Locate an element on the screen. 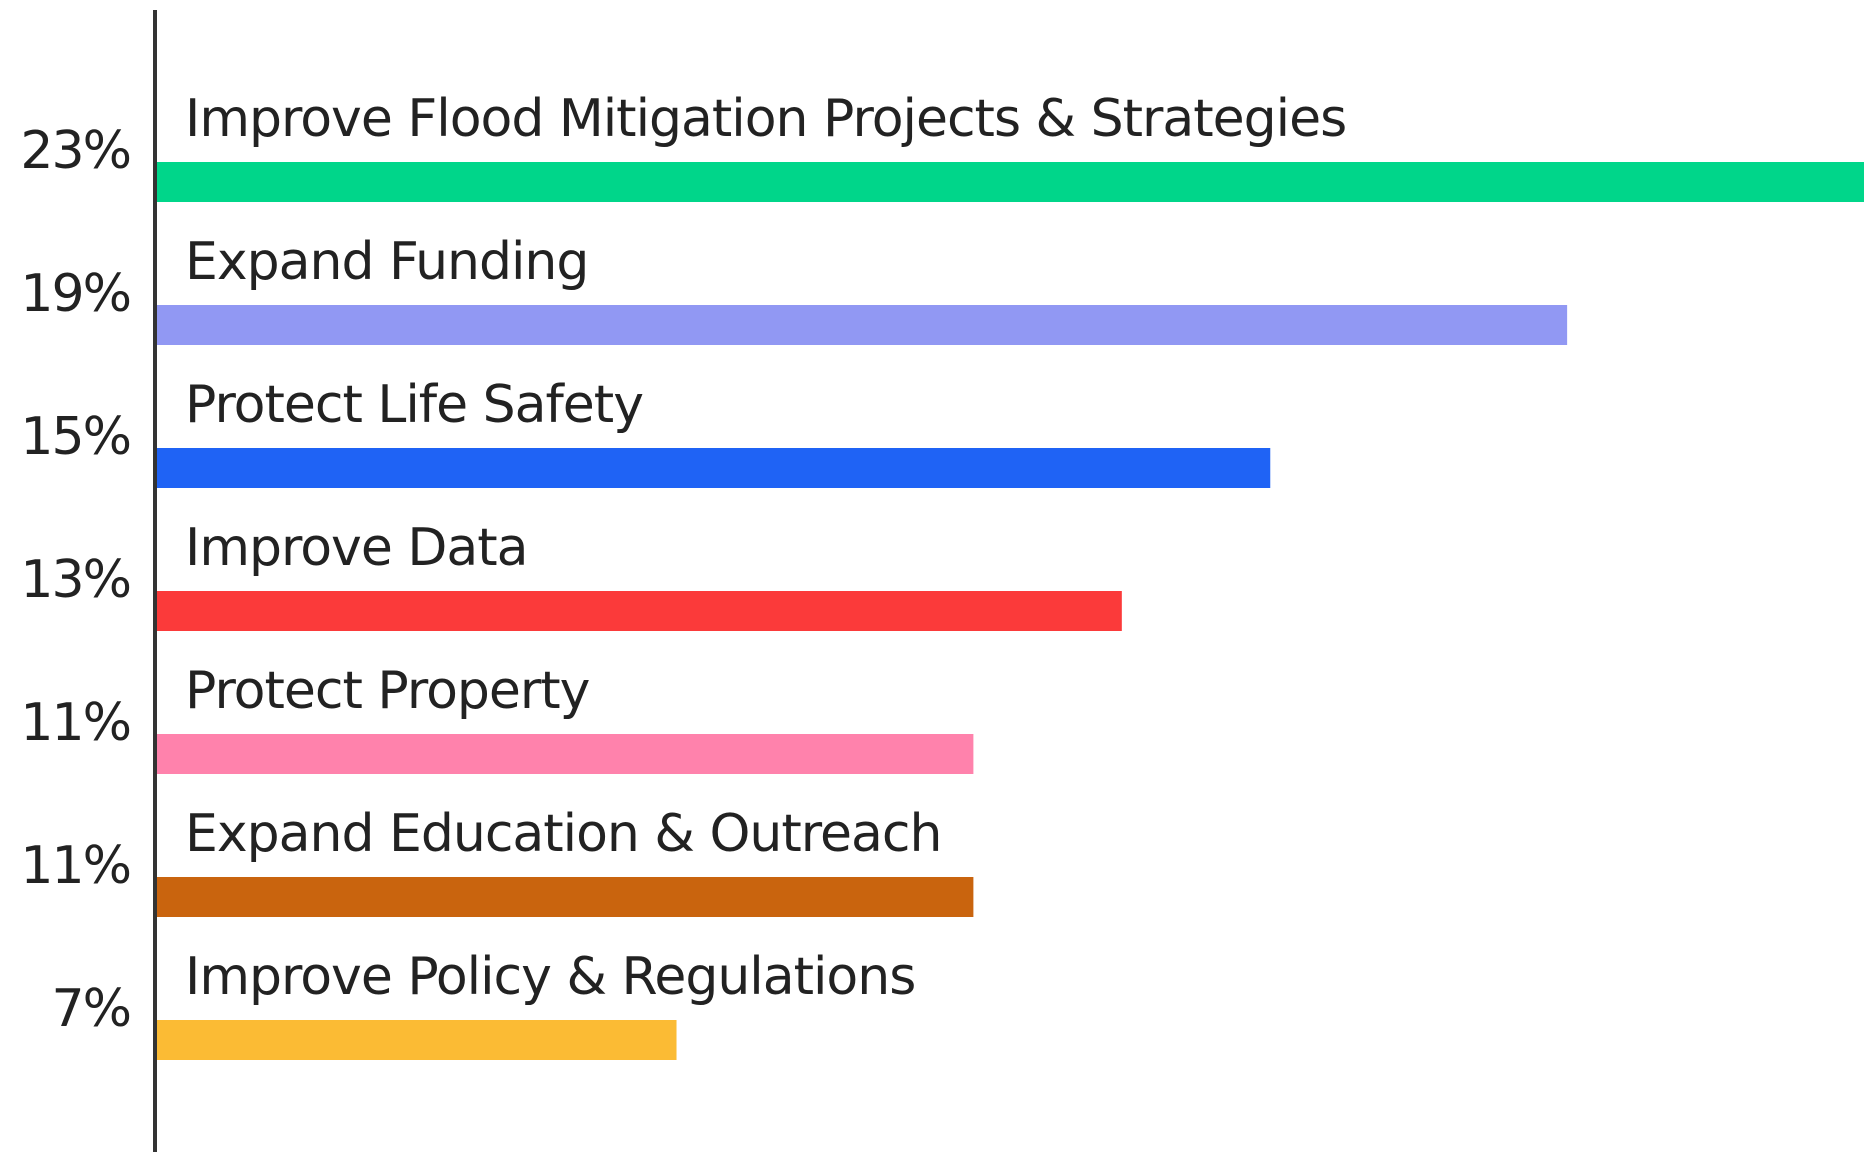 The height and width of the screenshot is (1152, 1864). category-label: Expand Funding is located at coordinates (386, 262).